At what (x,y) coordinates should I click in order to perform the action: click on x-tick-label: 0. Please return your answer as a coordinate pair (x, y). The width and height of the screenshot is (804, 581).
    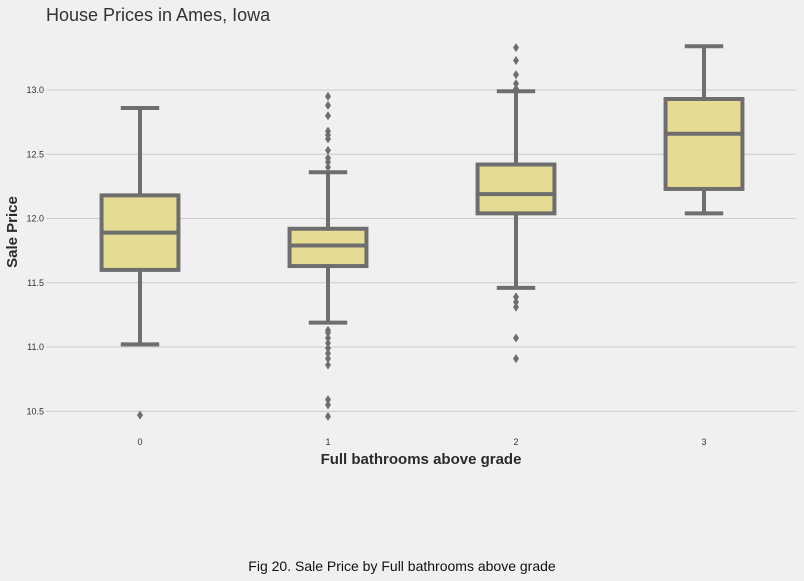
    Looking at the image, I should click on (139, 442).